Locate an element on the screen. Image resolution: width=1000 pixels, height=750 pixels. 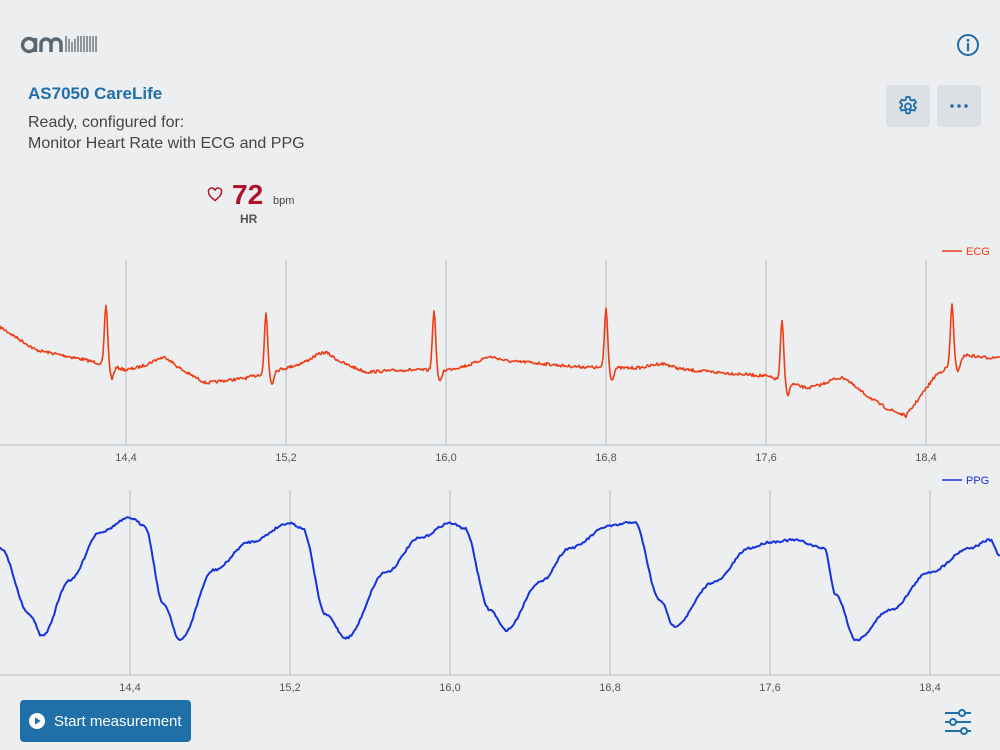
more-options-button is located at coordinates (959, 106).